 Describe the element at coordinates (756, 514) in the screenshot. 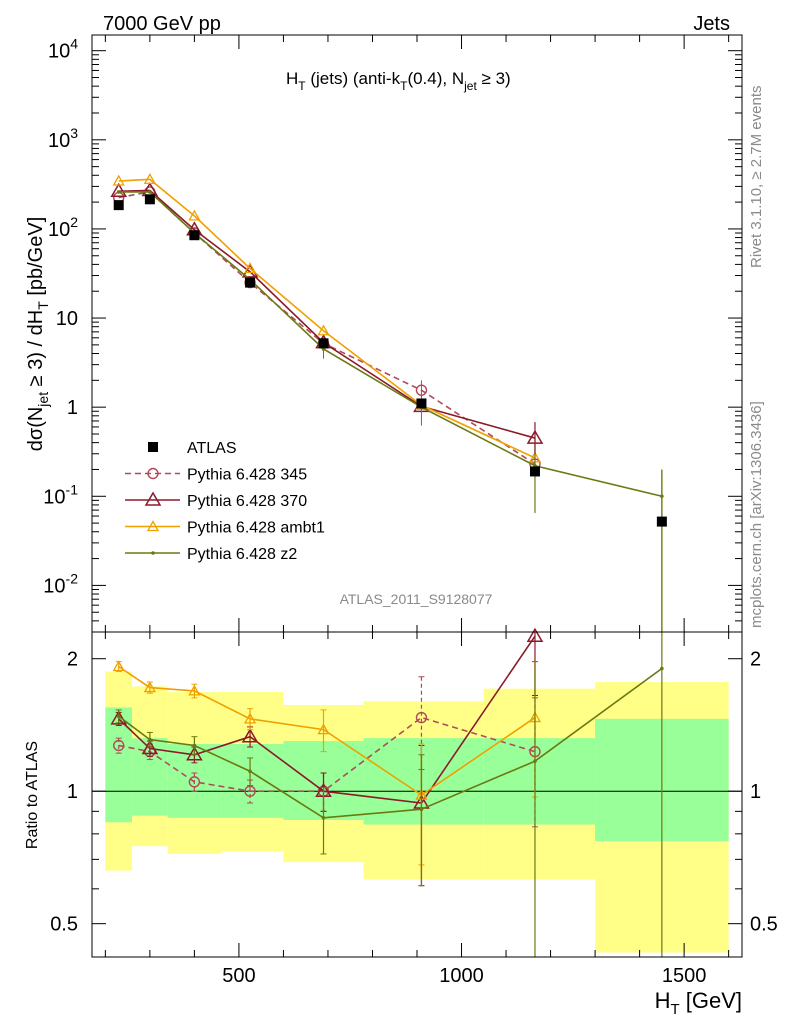

I see `mcplots-label: mcplots.cern.ch [arXiv:1306.3436]` at that location.